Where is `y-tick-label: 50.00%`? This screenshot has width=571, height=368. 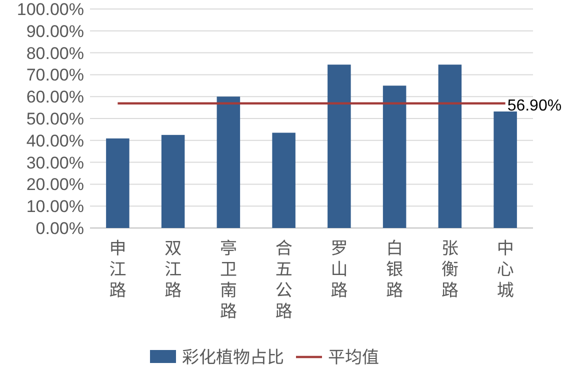 y-tick-label: 50.00% is located at coordinates (55, 119).